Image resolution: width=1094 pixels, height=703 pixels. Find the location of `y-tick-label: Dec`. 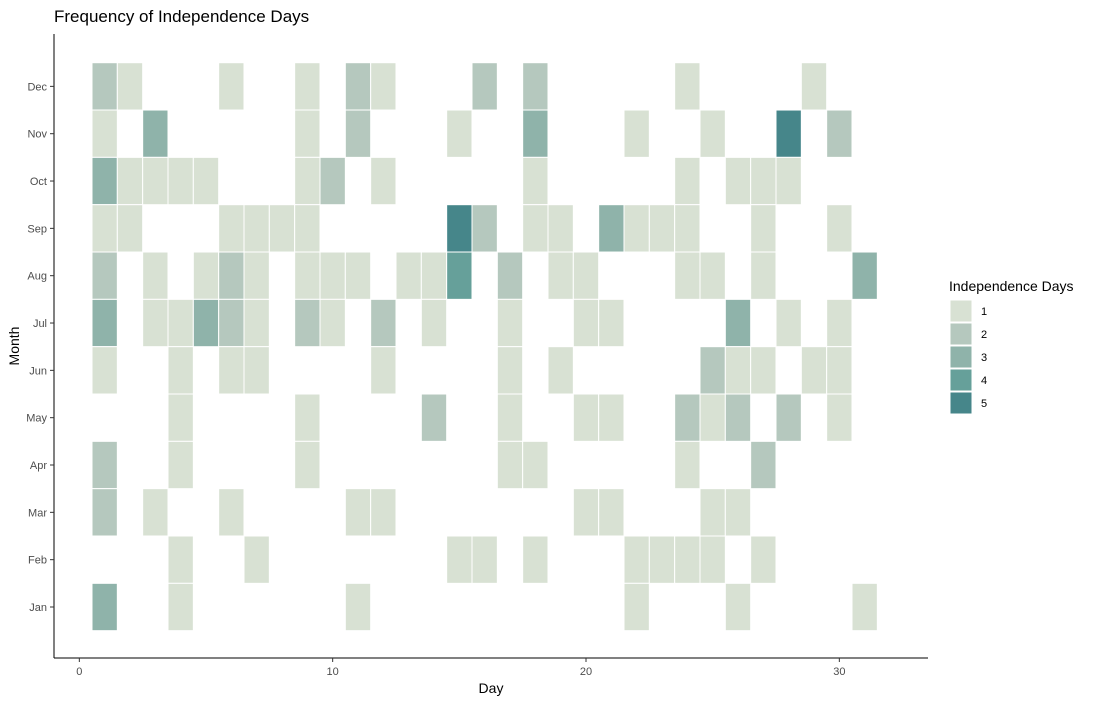

y-tick-label: Dec is located at coordinates (37, 87).